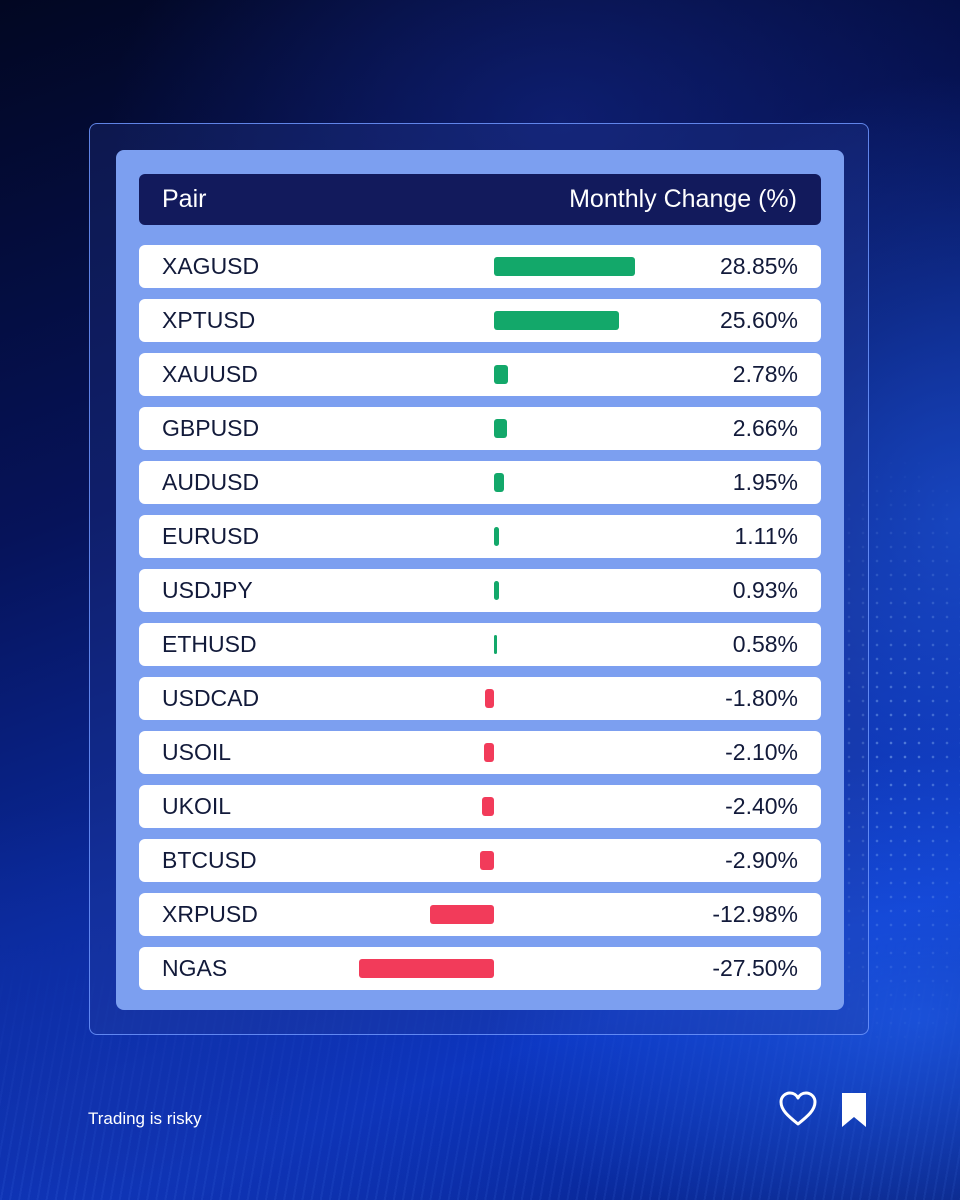 This screenshot has width=960, height=1200. I want to click on table-row: BTCUSD -2.90%, so click(480, 860).